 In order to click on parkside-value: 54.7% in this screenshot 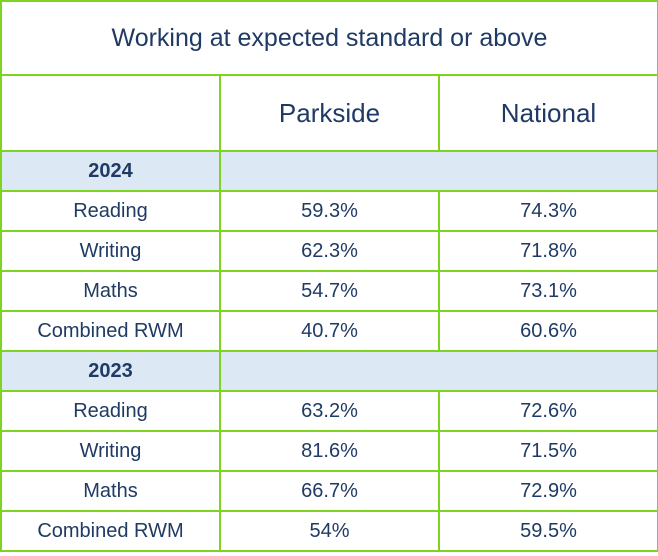, I will do `click(329, 291)`.